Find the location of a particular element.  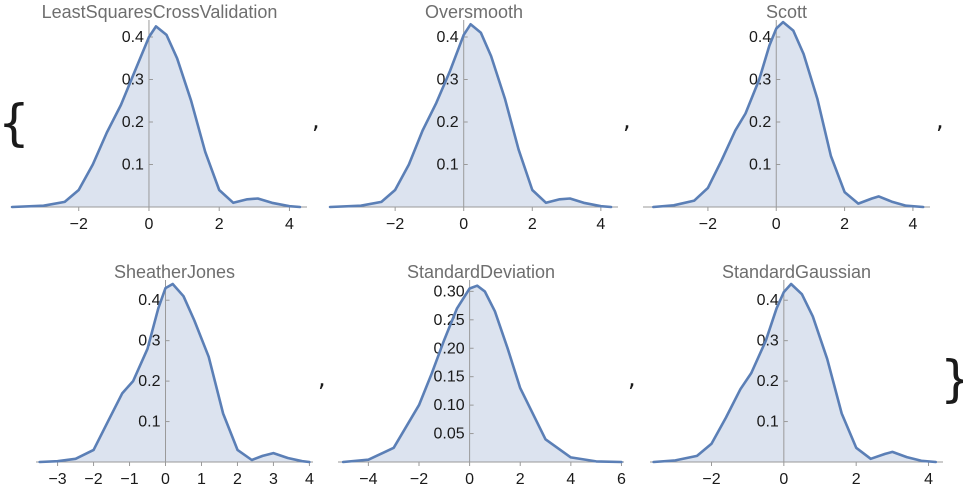

y-tick-label: 0.30 is located at coordinates (448, 291).